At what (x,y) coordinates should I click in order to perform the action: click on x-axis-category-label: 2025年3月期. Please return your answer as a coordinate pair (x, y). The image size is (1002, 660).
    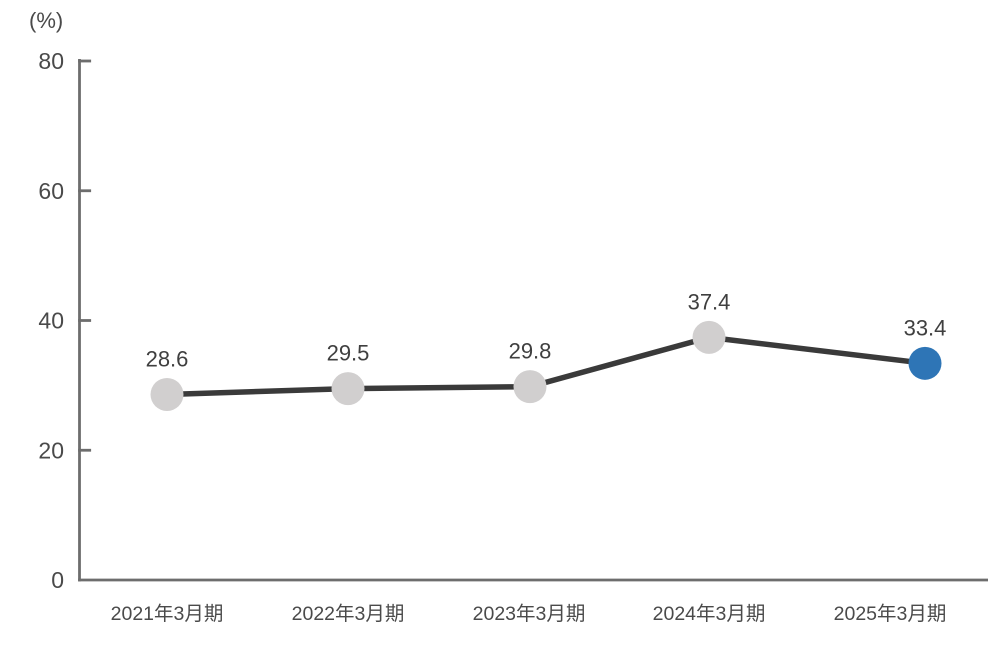
    Looking at the image, I should click on (890, 614).